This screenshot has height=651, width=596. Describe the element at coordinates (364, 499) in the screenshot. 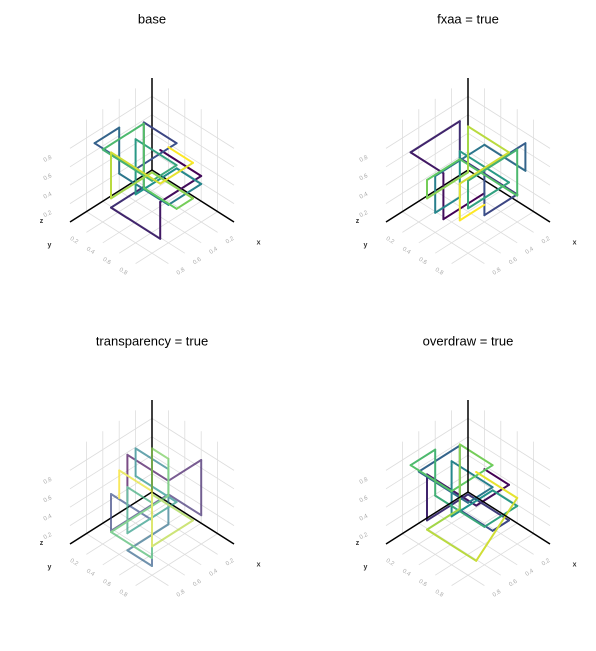

I see `z-tick-label: 0.6` at that location.